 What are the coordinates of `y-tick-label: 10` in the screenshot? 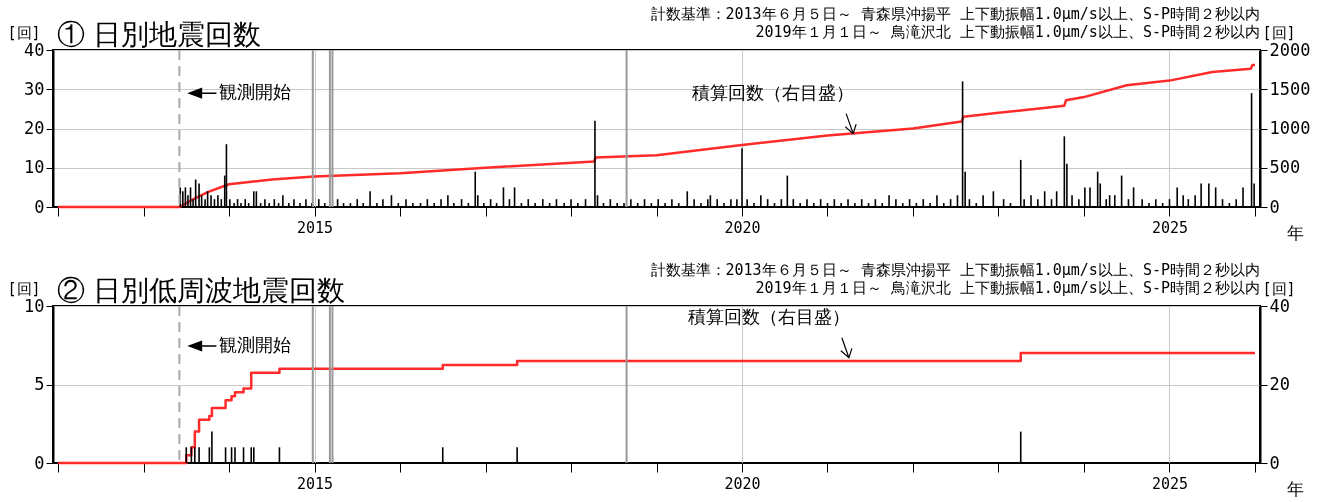 It's located at (34, 167).